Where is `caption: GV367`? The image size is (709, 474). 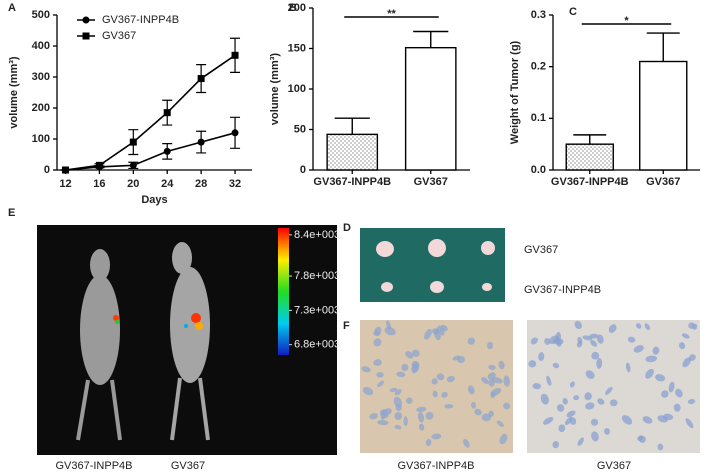 caption: GV367 is located at coordinates (188, 466).